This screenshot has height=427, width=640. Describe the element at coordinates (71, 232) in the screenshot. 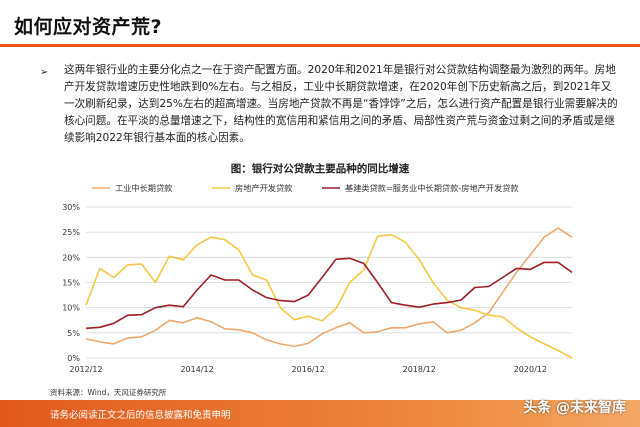

I see `y-tick-label: 25%` at that location.